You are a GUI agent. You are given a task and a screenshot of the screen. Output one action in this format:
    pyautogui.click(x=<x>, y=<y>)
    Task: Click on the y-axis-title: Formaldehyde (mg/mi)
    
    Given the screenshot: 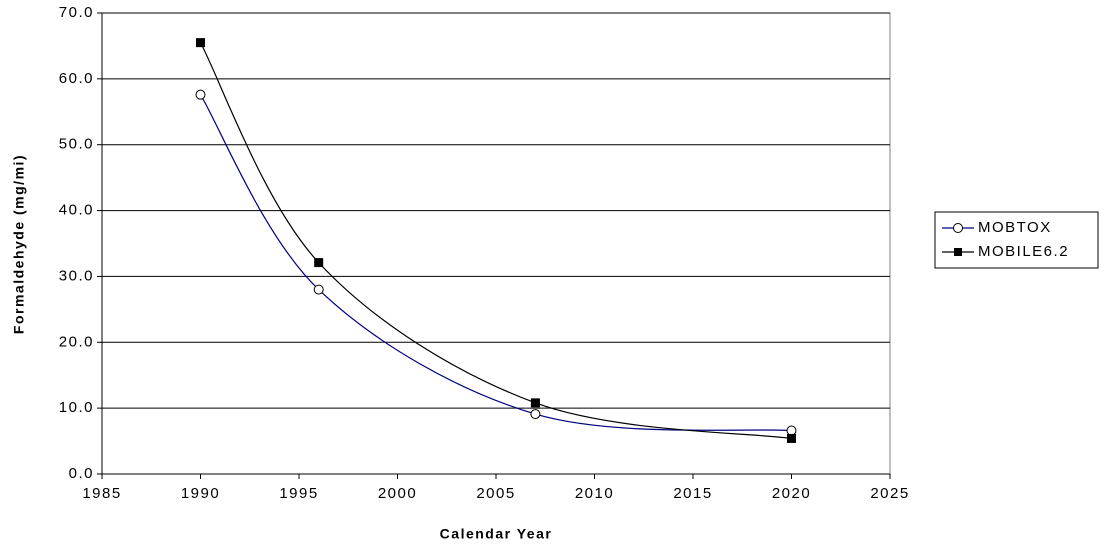 What is the action you would take?
    pyautogui.click(x=19, y=244)
    